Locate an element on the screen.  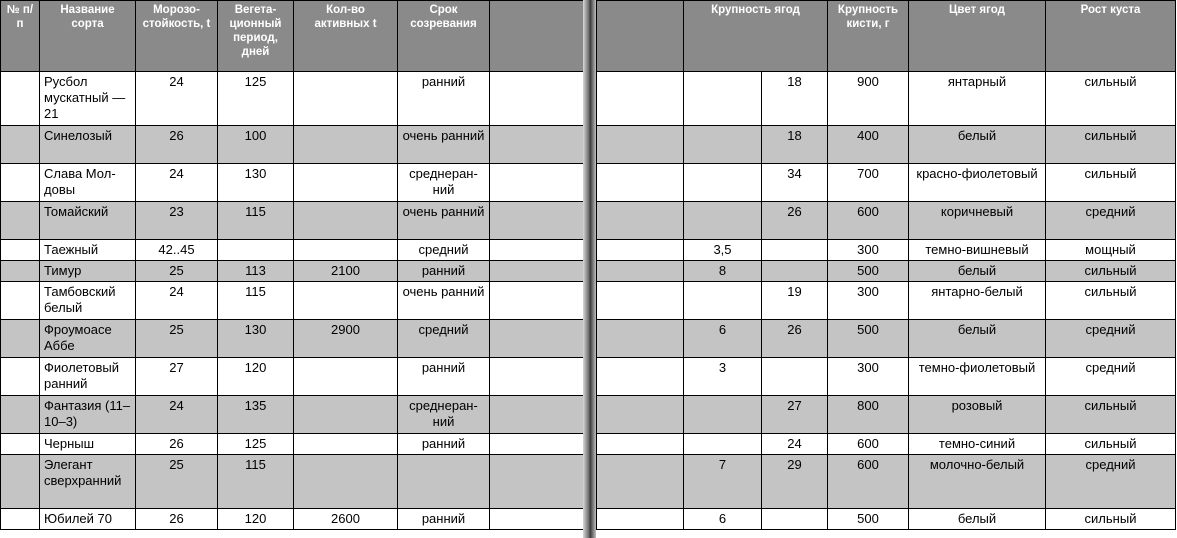
cell-berry-size-b: 27 is located at coordinates (794, 414).